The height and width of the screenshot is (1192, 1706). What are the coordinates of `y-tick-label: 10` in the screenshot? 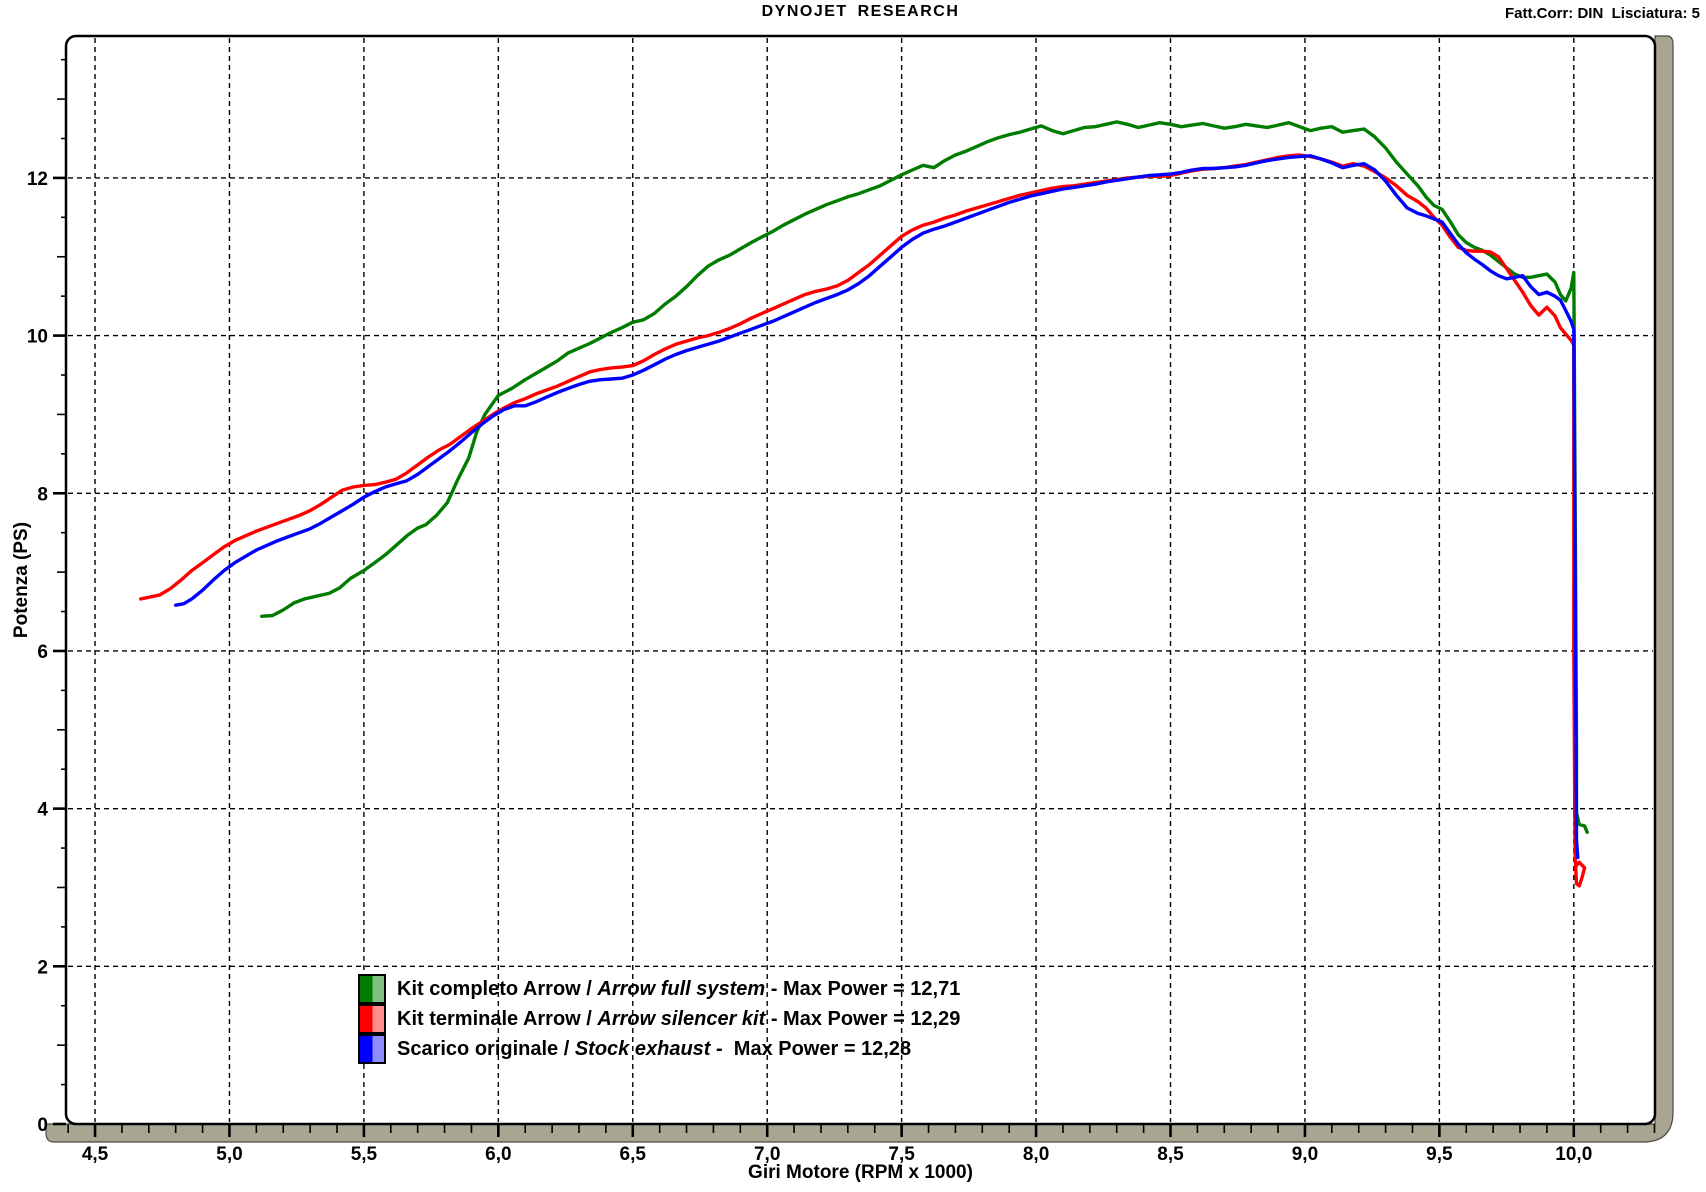 It's located at (37, 337).